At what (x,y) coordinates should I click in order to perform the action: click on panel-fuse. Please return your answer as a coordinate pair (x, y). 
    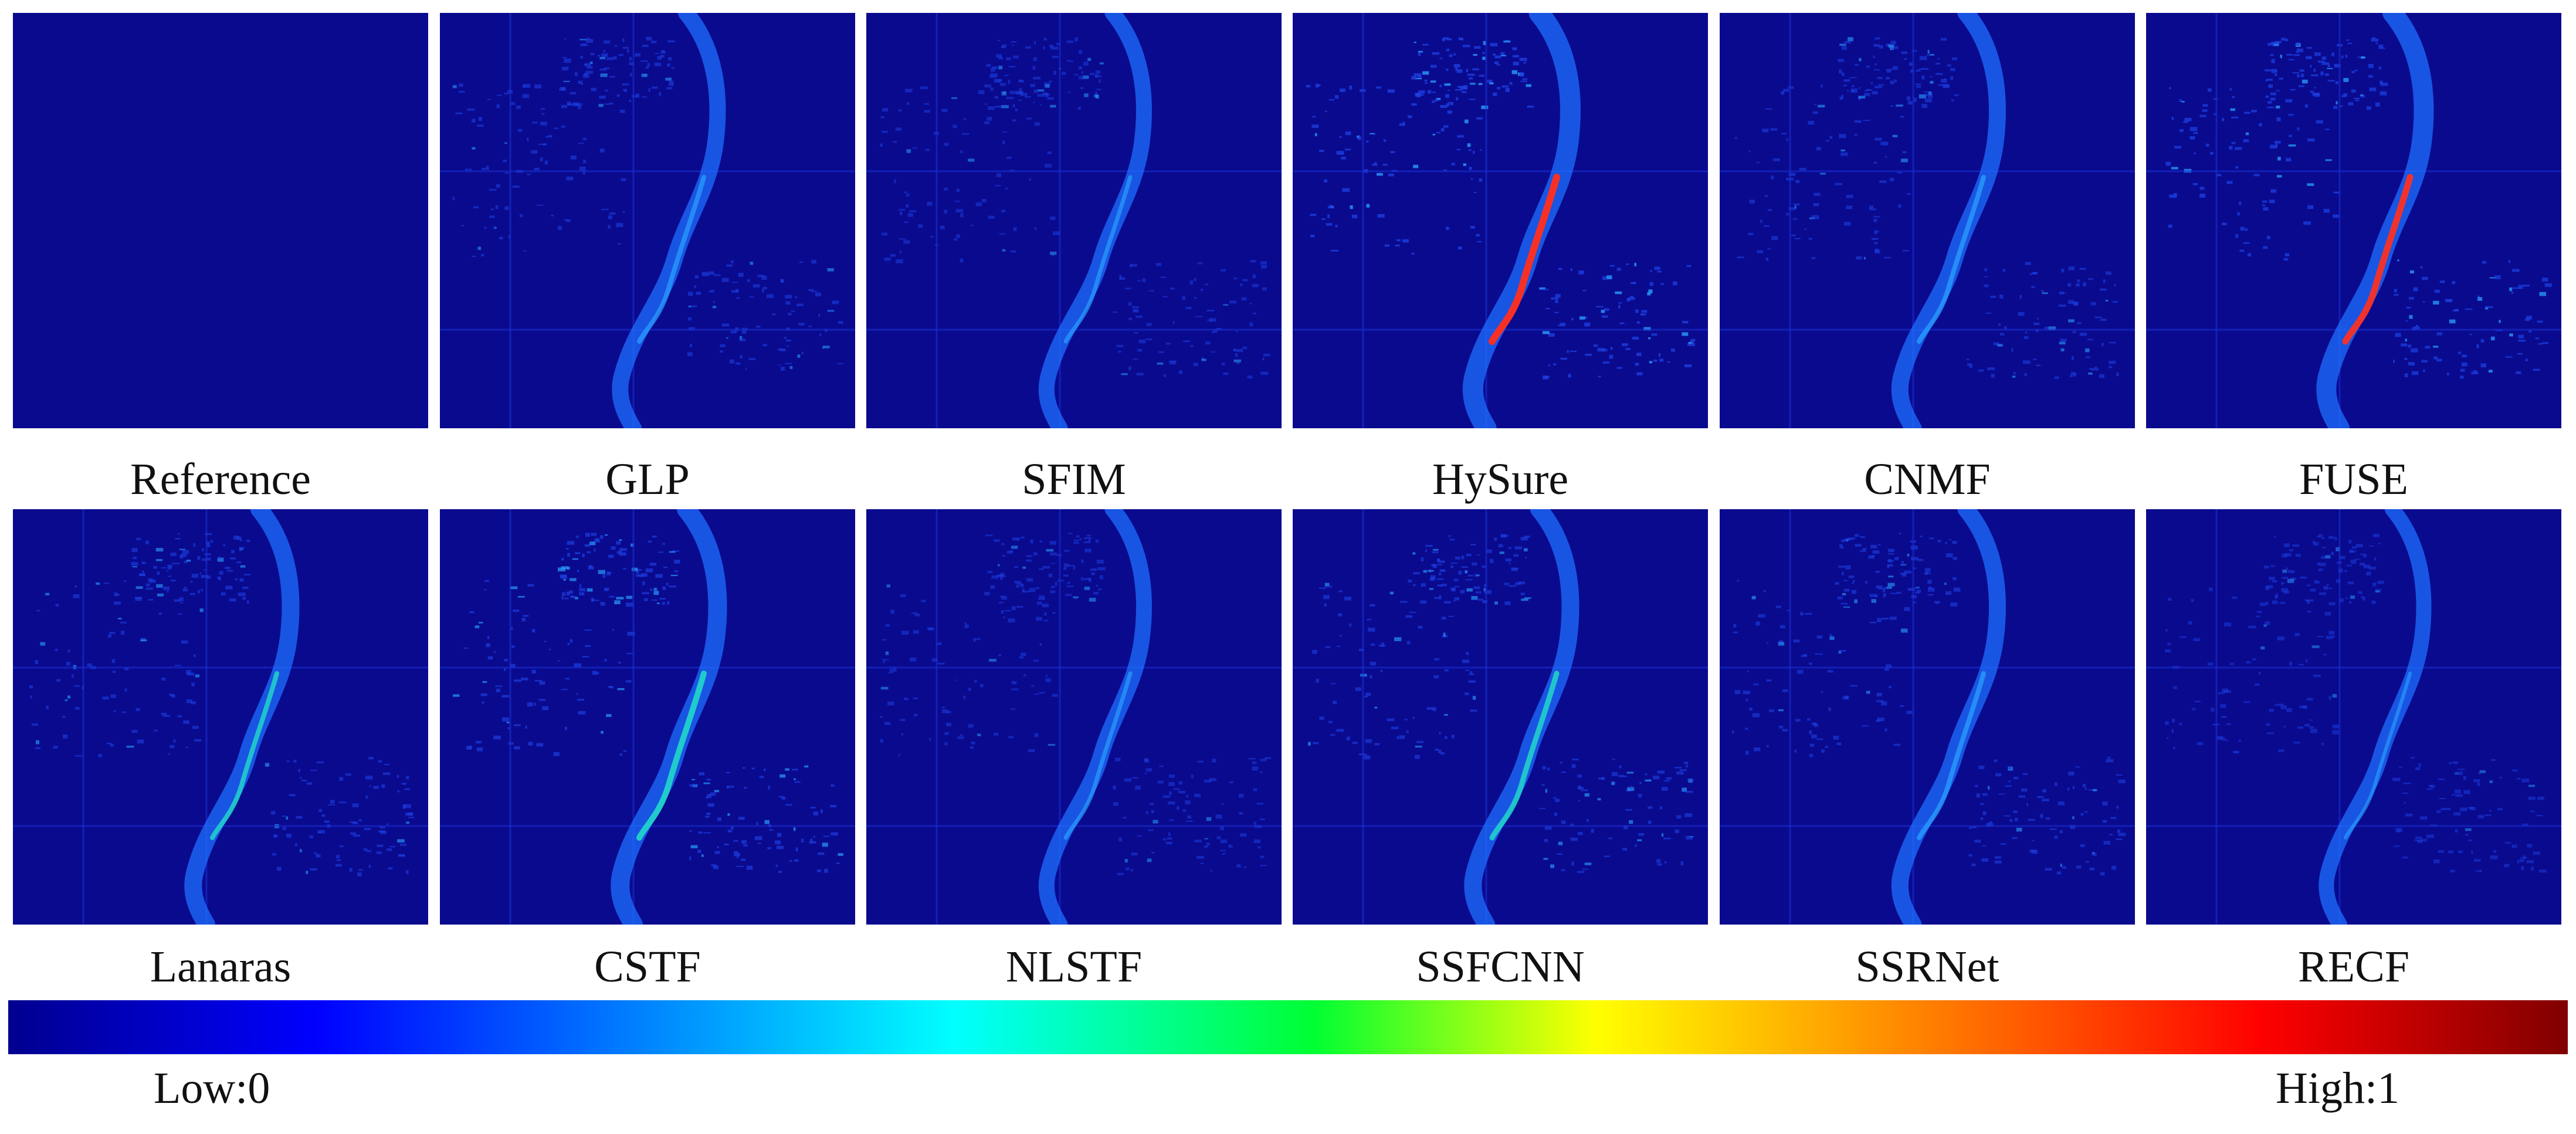
    Looking at the image, I should click on (2353, 220).